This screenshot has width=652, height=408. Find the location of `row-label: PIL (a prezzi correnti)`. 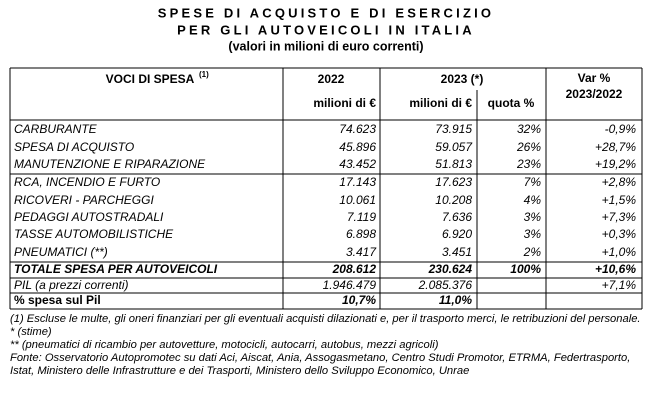

row-label: PIL (a prezzi correnti) is located at coordinates (71, 285).